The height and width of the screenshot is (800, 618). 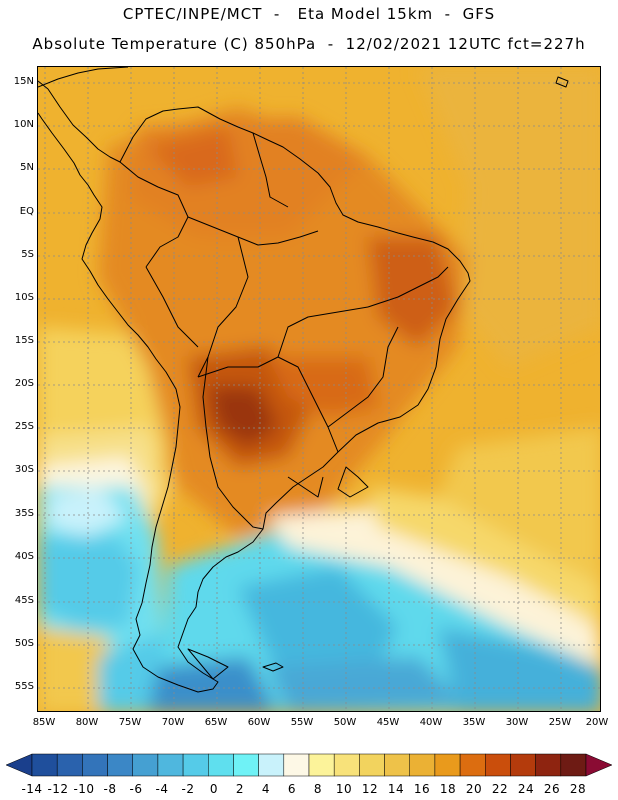 I want to click on lat-label: 30S, so click(x=24, y=469).